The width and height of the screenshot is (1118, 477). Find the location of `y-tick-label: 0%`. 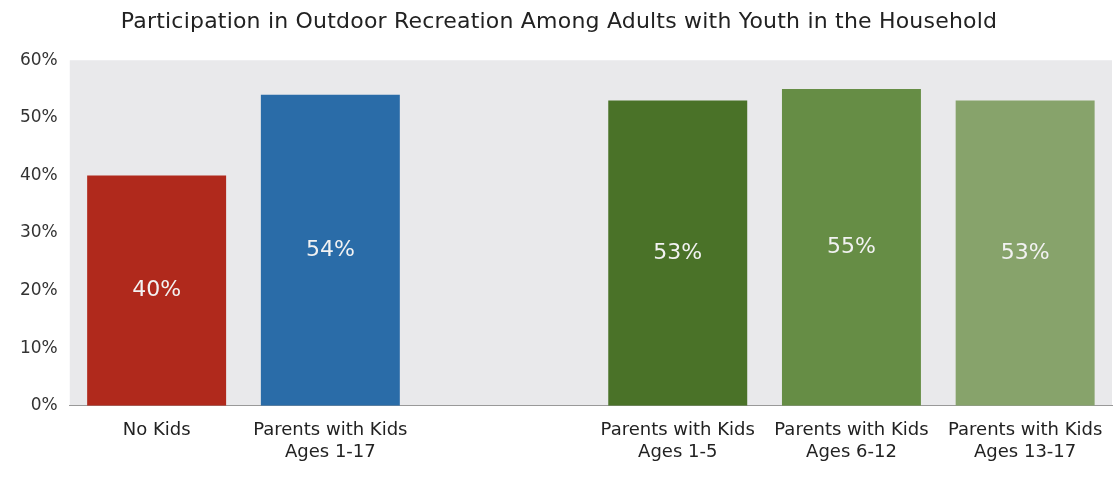

y-tick-label: 0% is located at coordinates (44, 404).